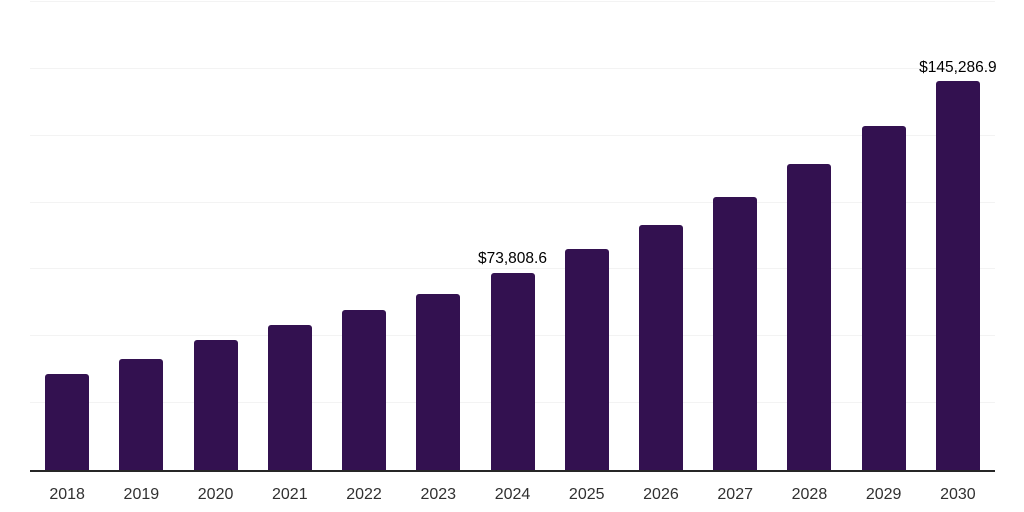  I want to click on x-tick-label-2026: 2026, so click(661, 494).